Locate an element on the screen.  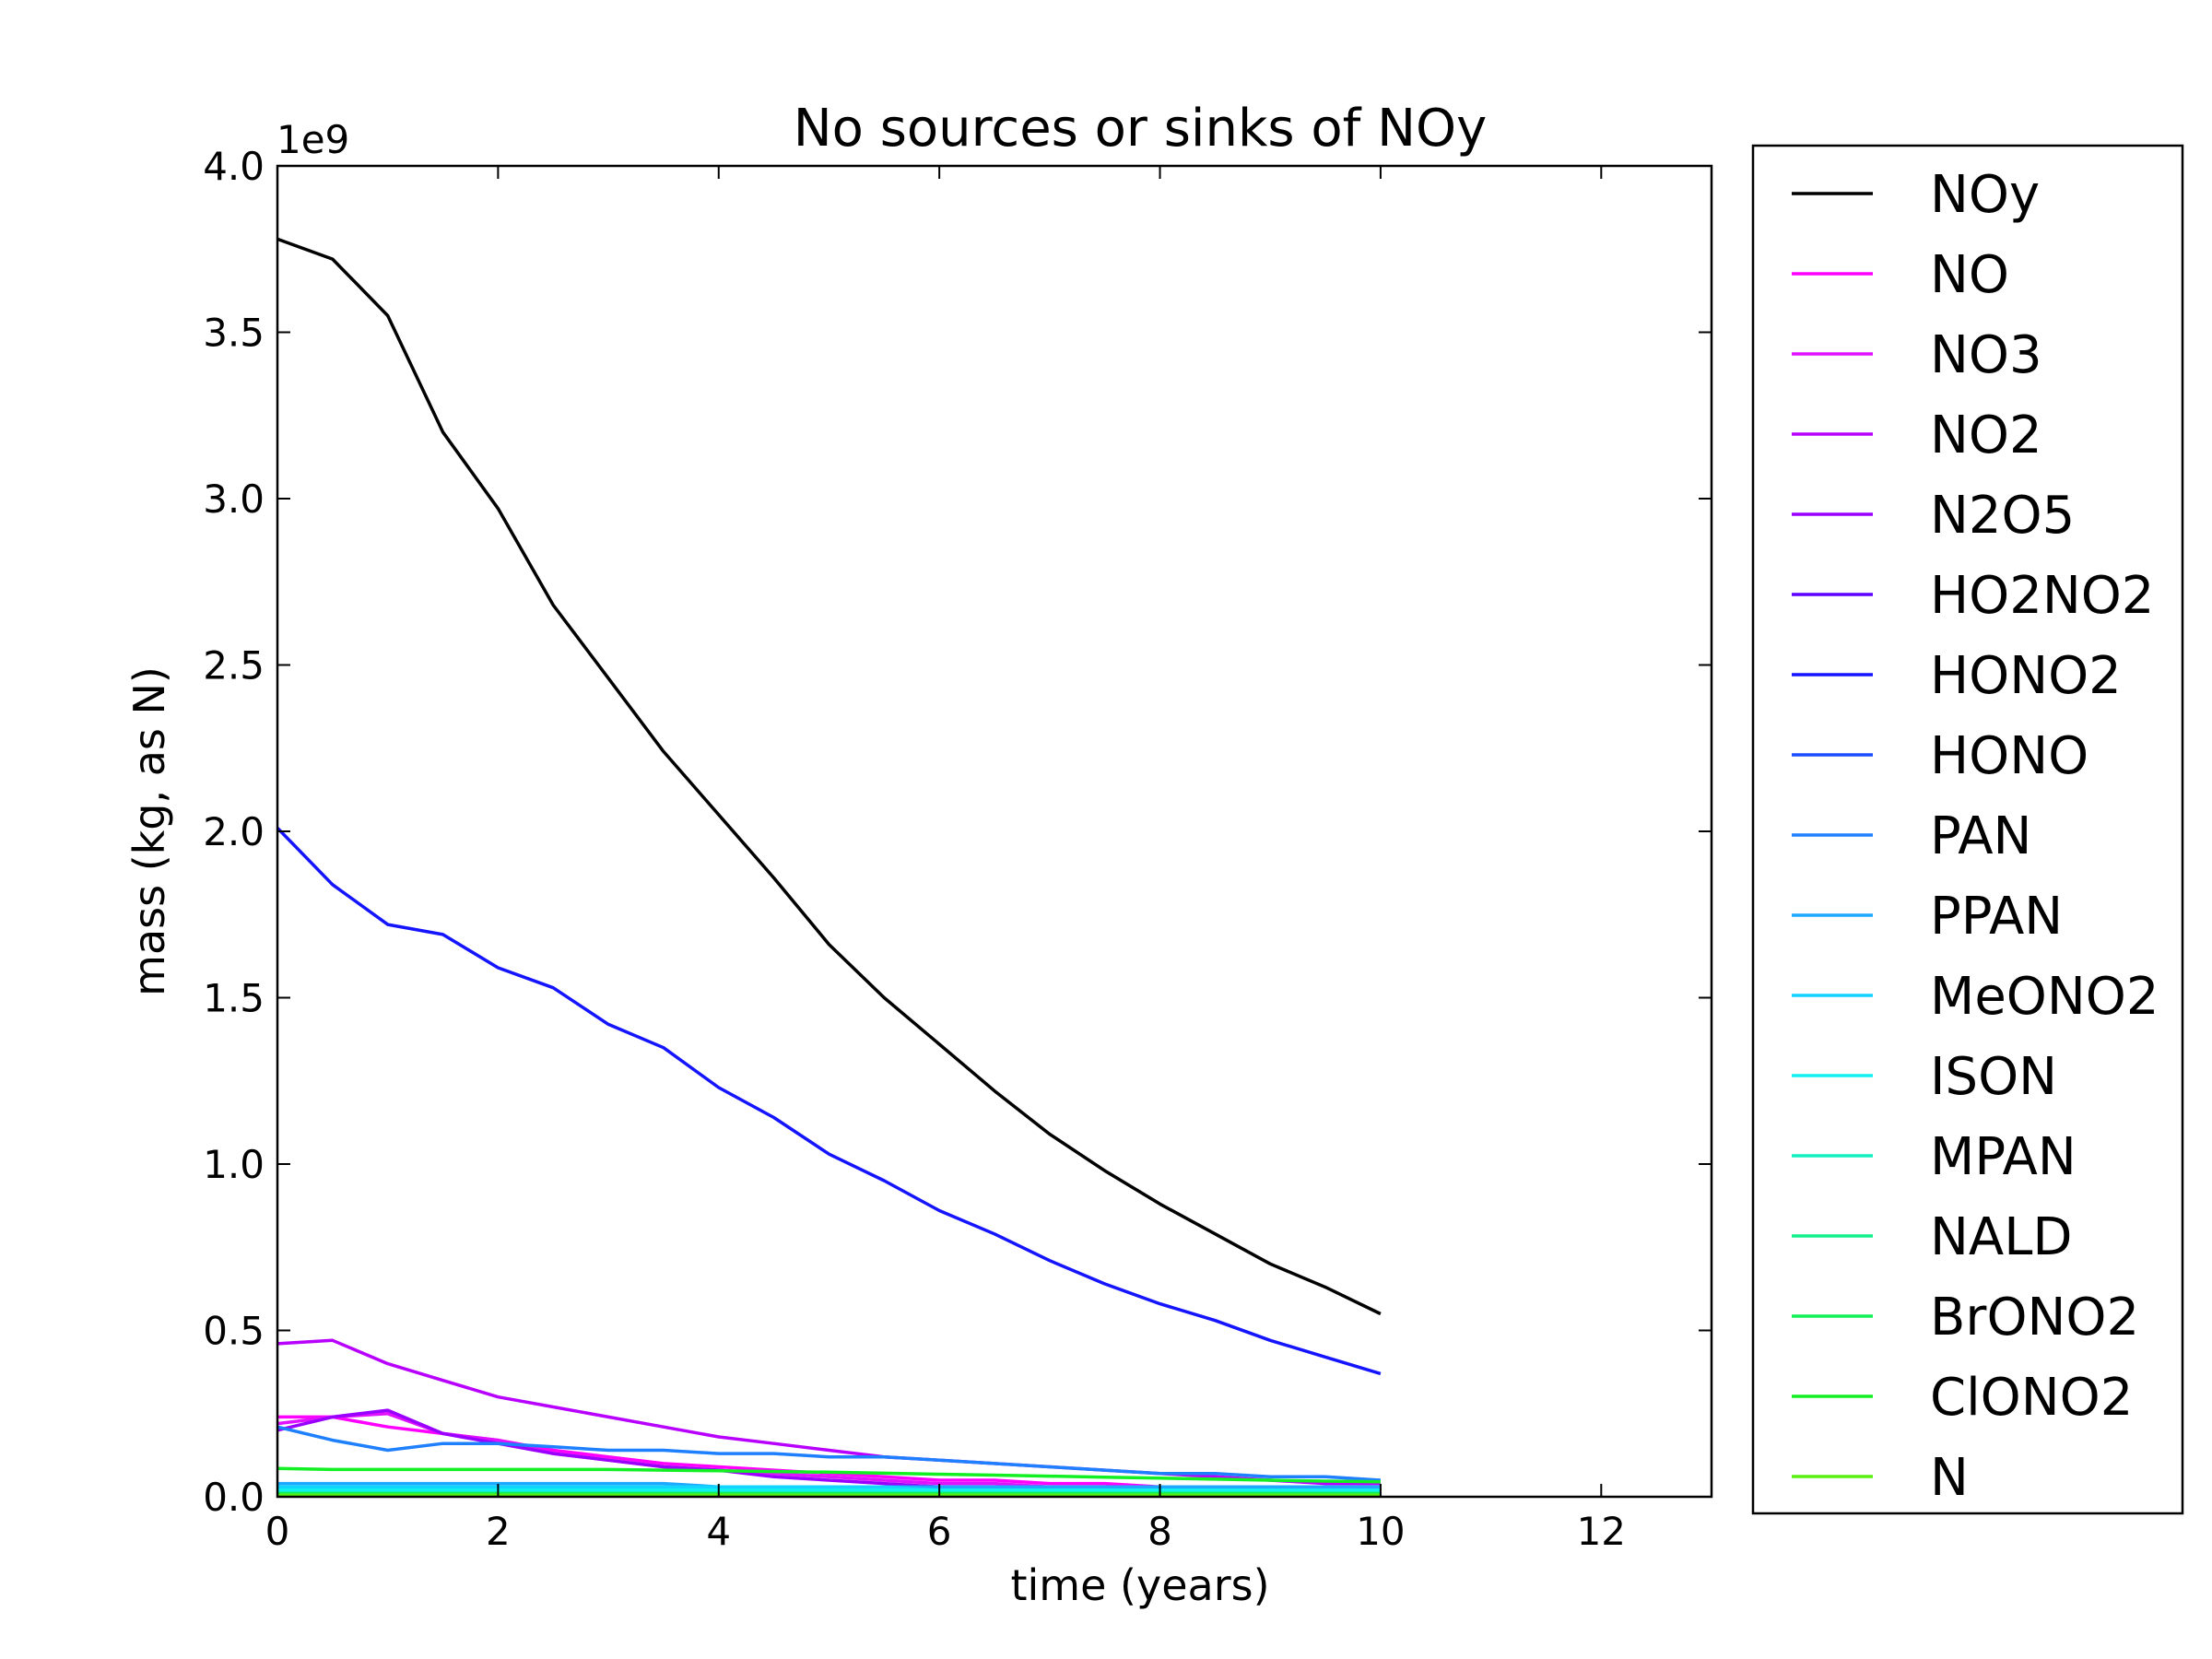
legend-label-clono2: ClONO2 is located at coordinates (2031, 1398).